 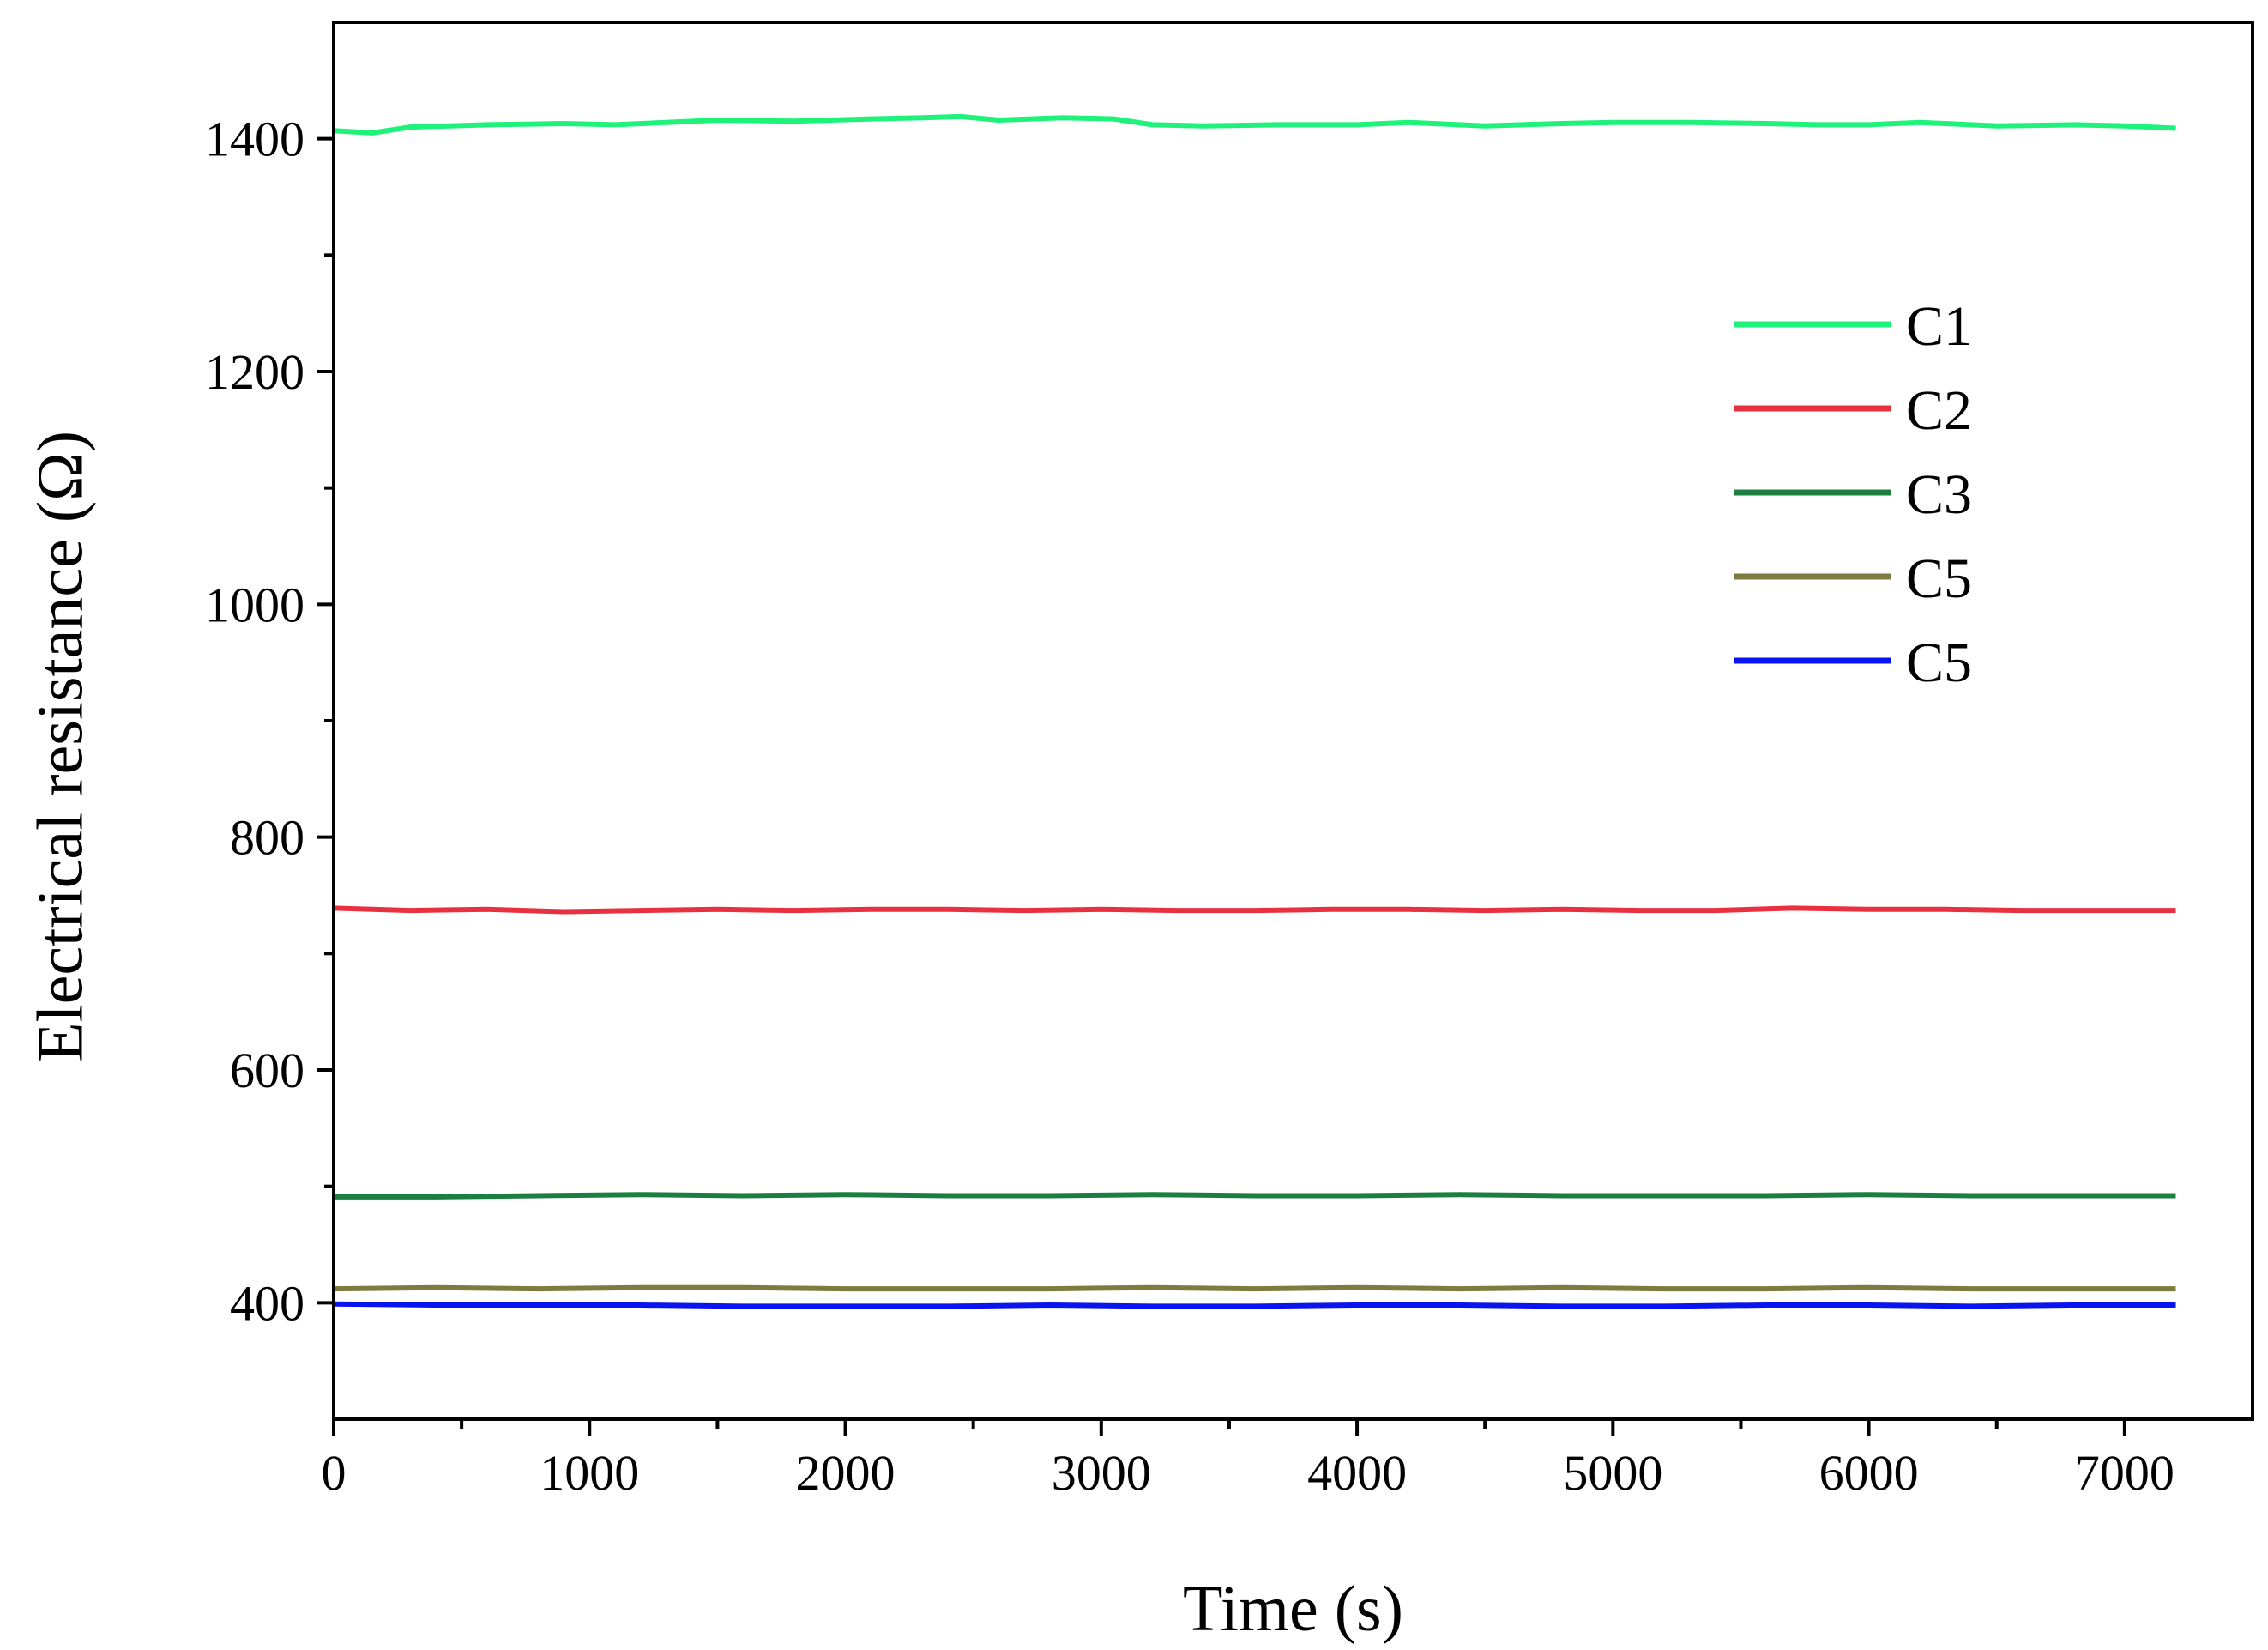 I want to click on x-tick-label: 6000, so click(x=1869, y=1473).